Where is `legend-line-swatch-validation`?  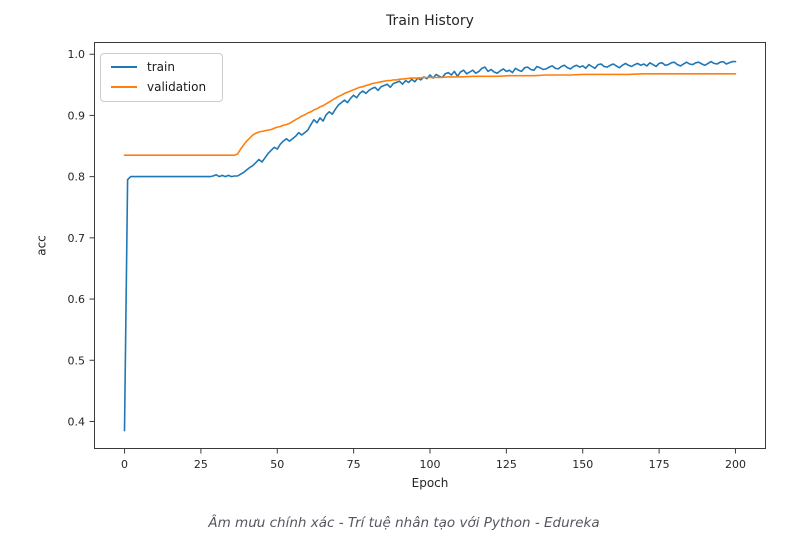 legend-line-swatch-validation is located at coordinates (124, 87).